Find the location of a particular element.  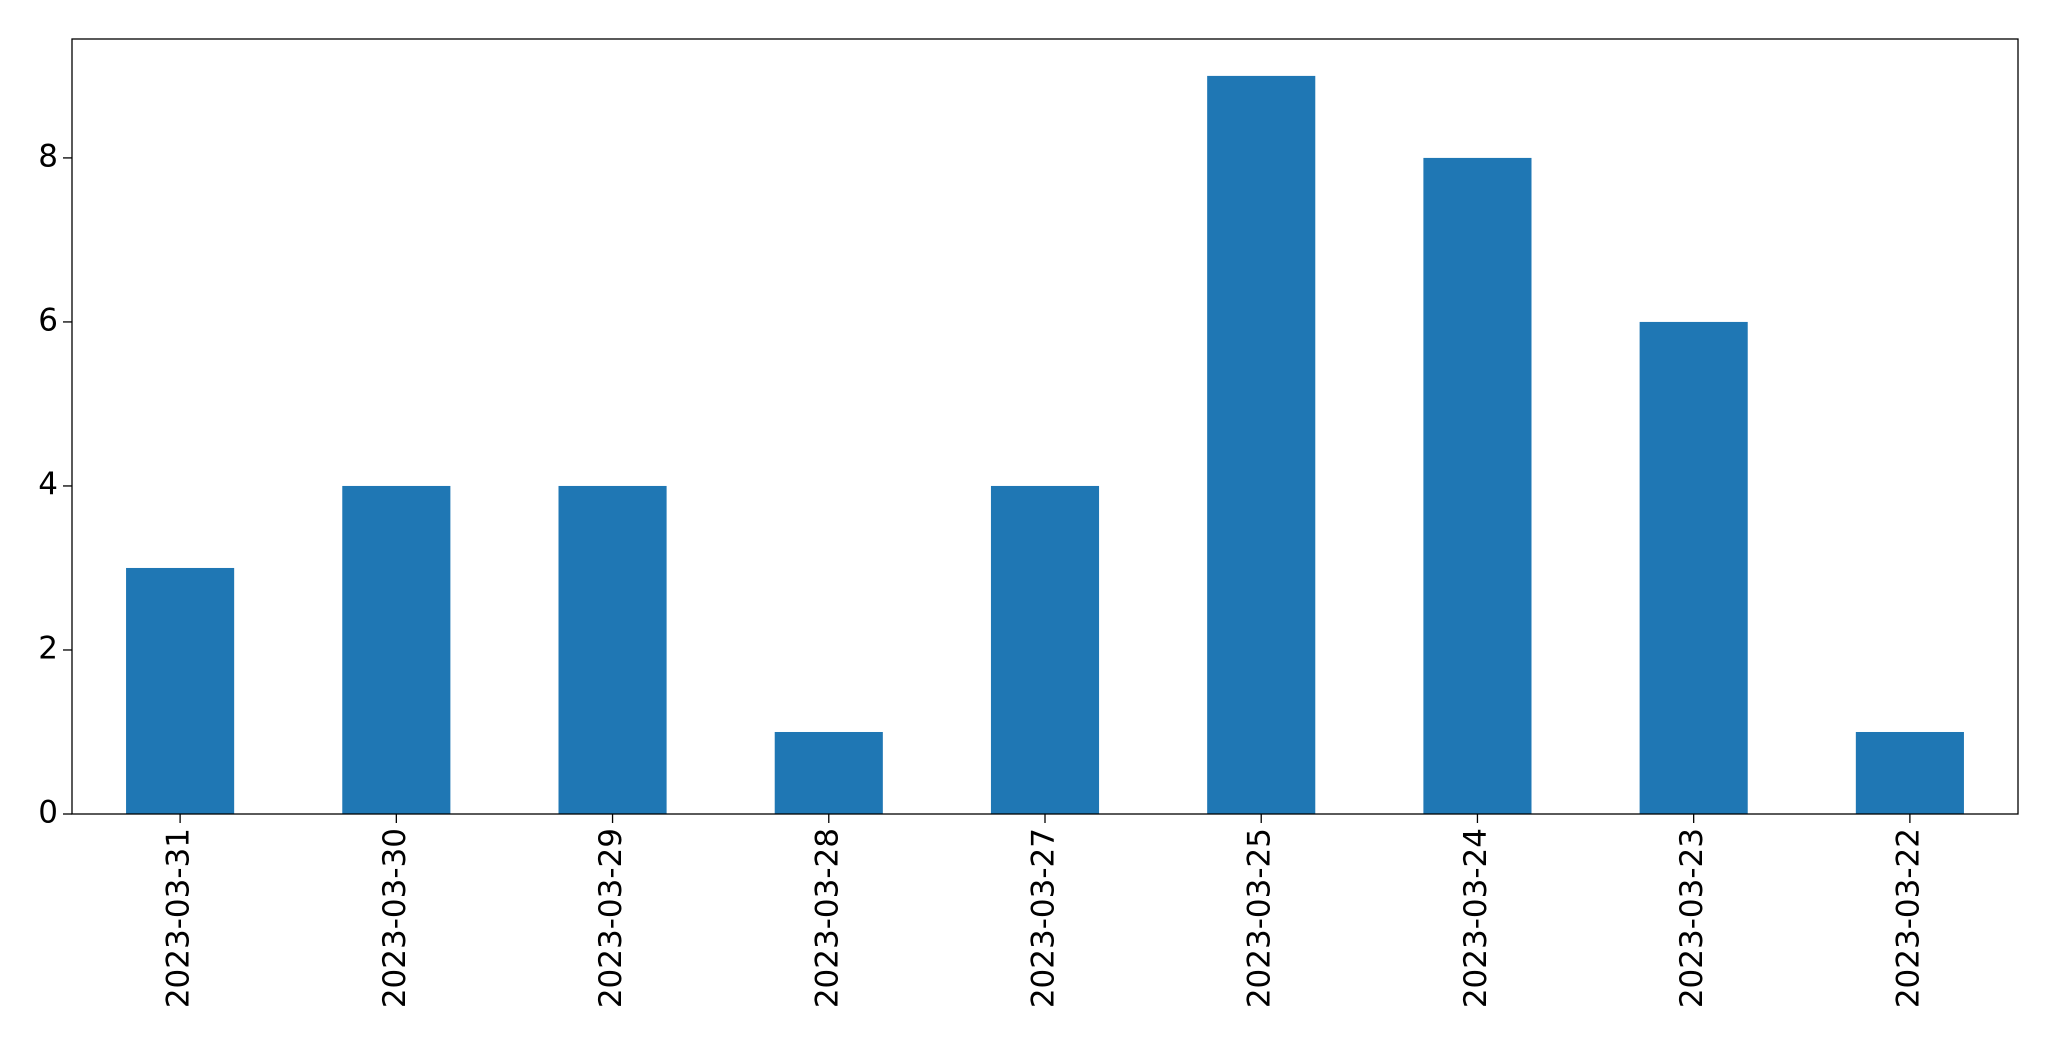

x-tick-label: 2023-03-30 is located at coordinates (395, 918).